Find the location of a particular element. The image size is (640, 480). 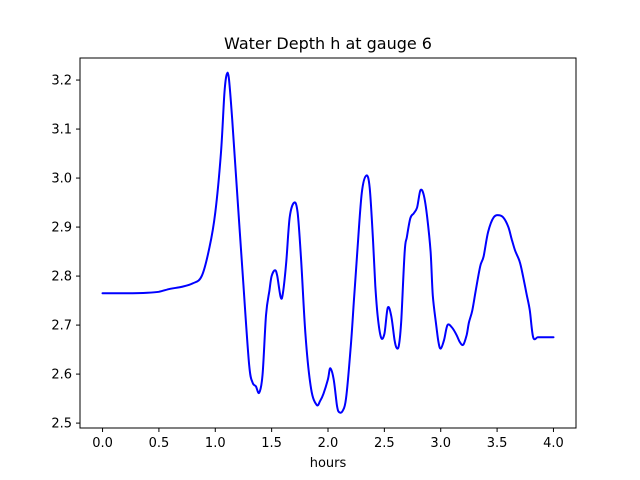

y-tick-label: 2.8 is located at coordinates (61, 277).